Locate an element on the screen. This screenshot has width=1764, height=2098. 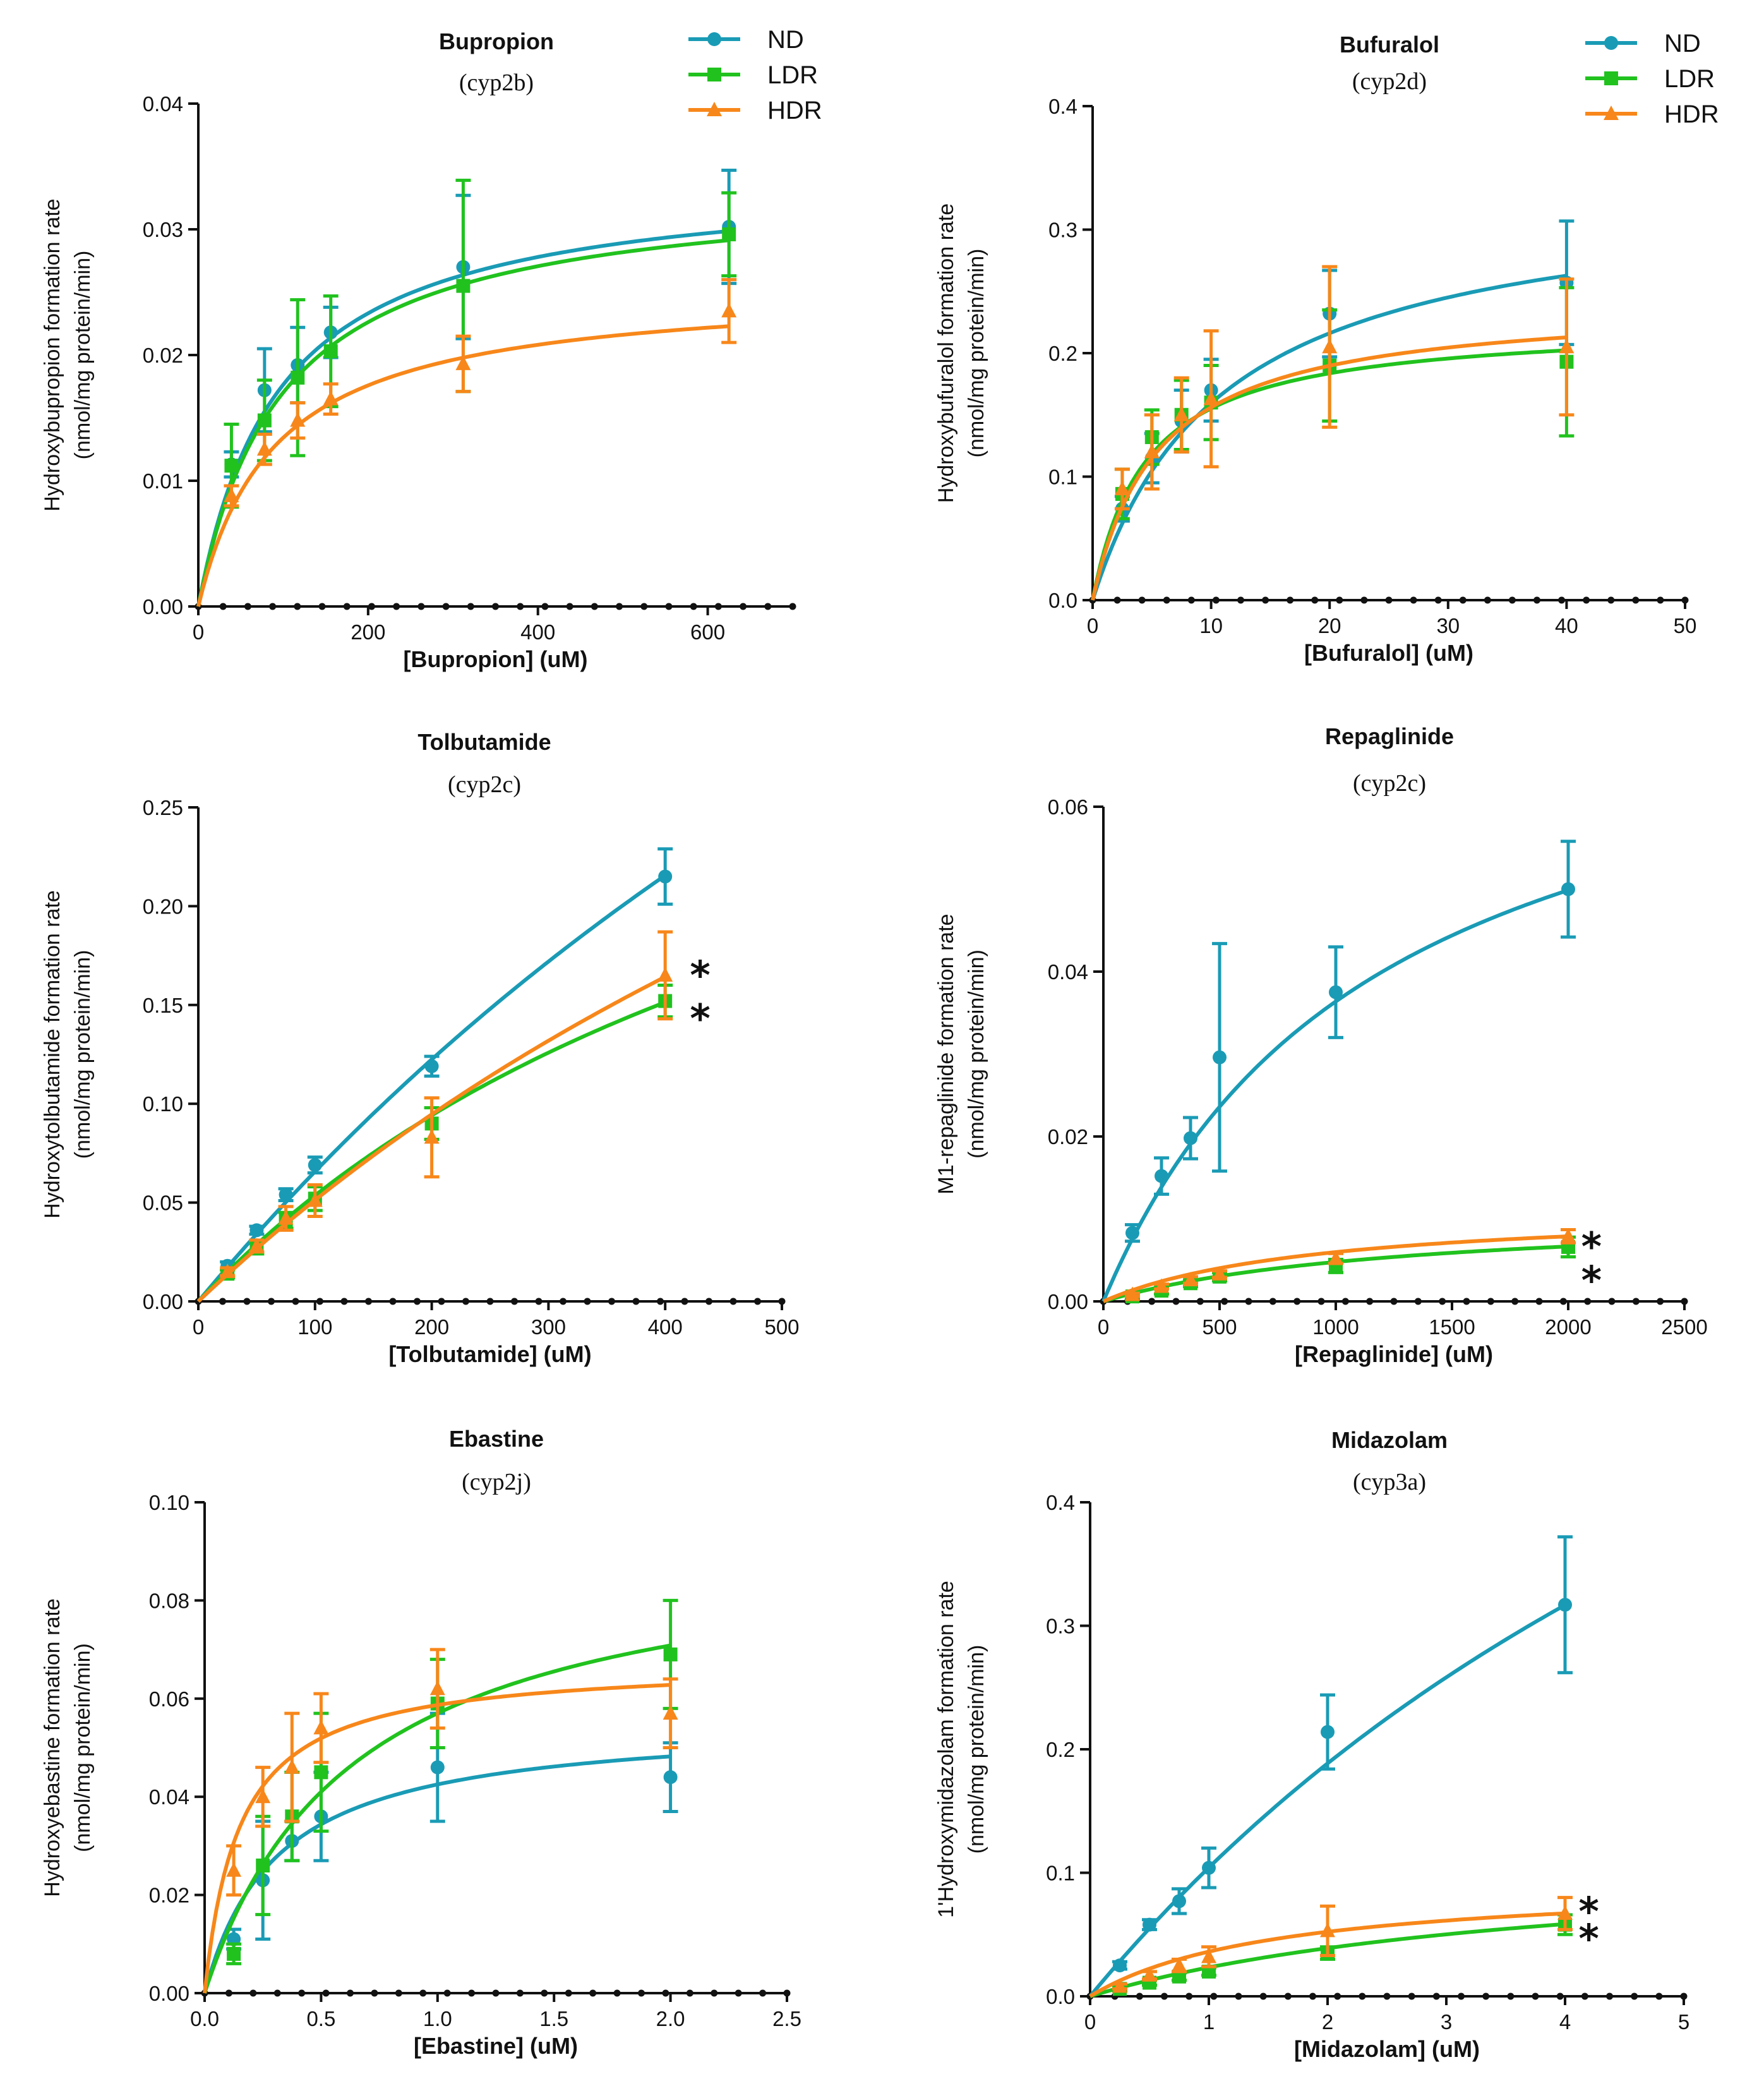
y-tick-label: 0.4 is located at coordinates (1060, 1502).